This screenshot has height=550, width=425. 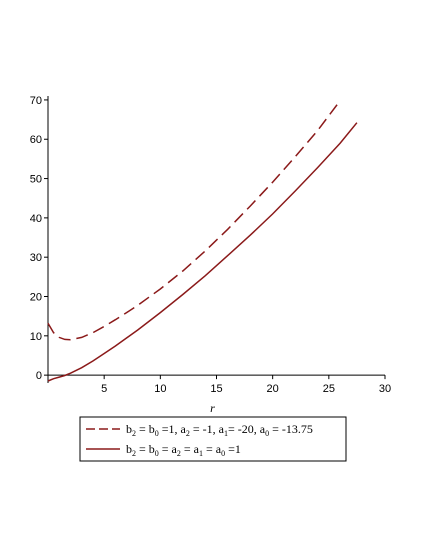 I want to click on y-tick-label: 20, so click(x=36, y=298).